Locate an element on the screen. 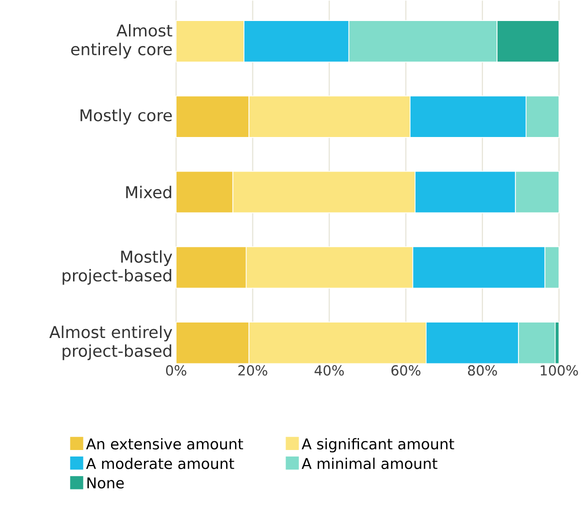 The height and width of the screenshot is (513, 582). y-tick-label: Mostly core is located at coordinates (126, 116).